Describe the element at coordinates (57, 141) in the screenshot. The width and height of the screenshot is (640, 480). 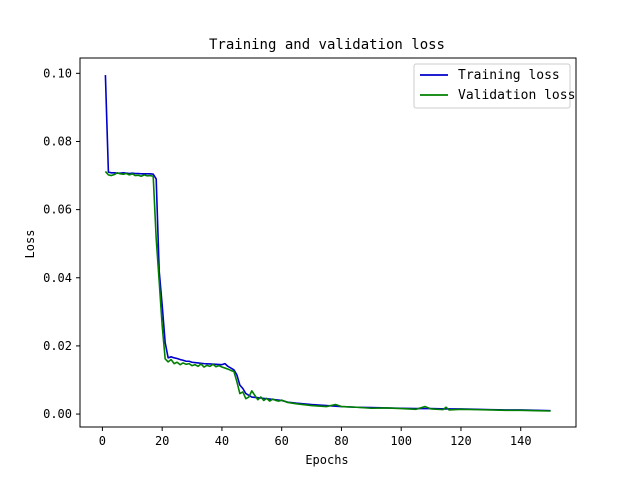
I see `y-tick-label: 0.08` at that location.